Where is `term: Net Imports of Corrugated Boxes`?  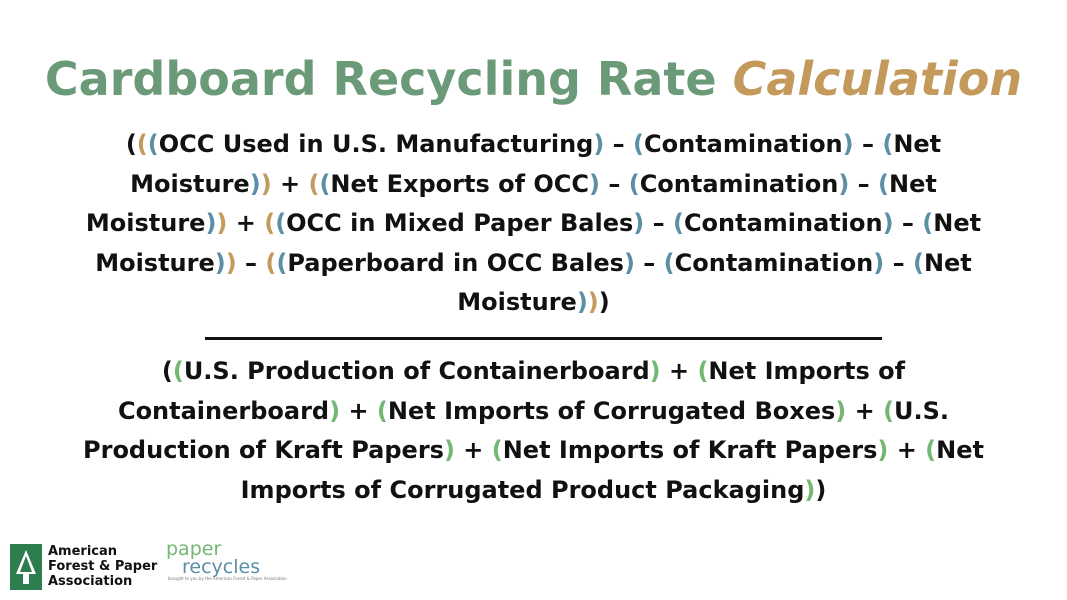 term: Net Imports of Corrugated Boxes is located at coordinates (611, 410).